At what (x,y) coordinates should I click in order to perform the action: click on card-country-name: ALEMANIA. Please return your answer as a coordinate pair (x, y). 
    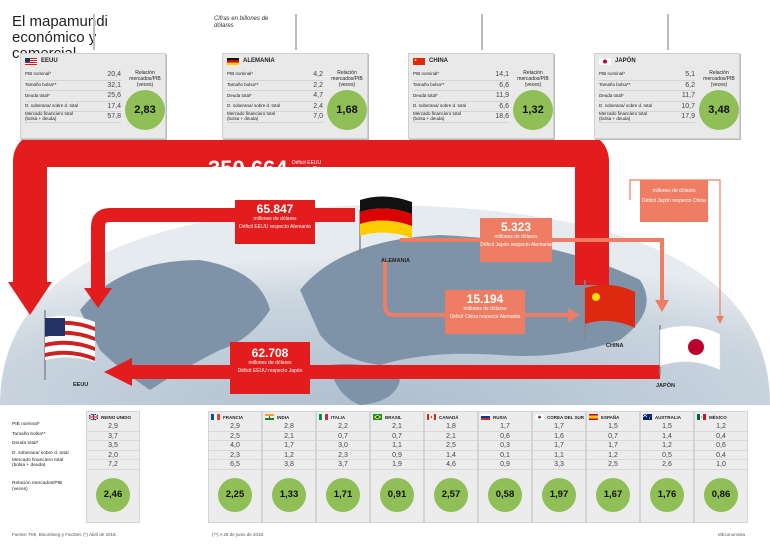
    Looking at the image, I should click on (259, 61).